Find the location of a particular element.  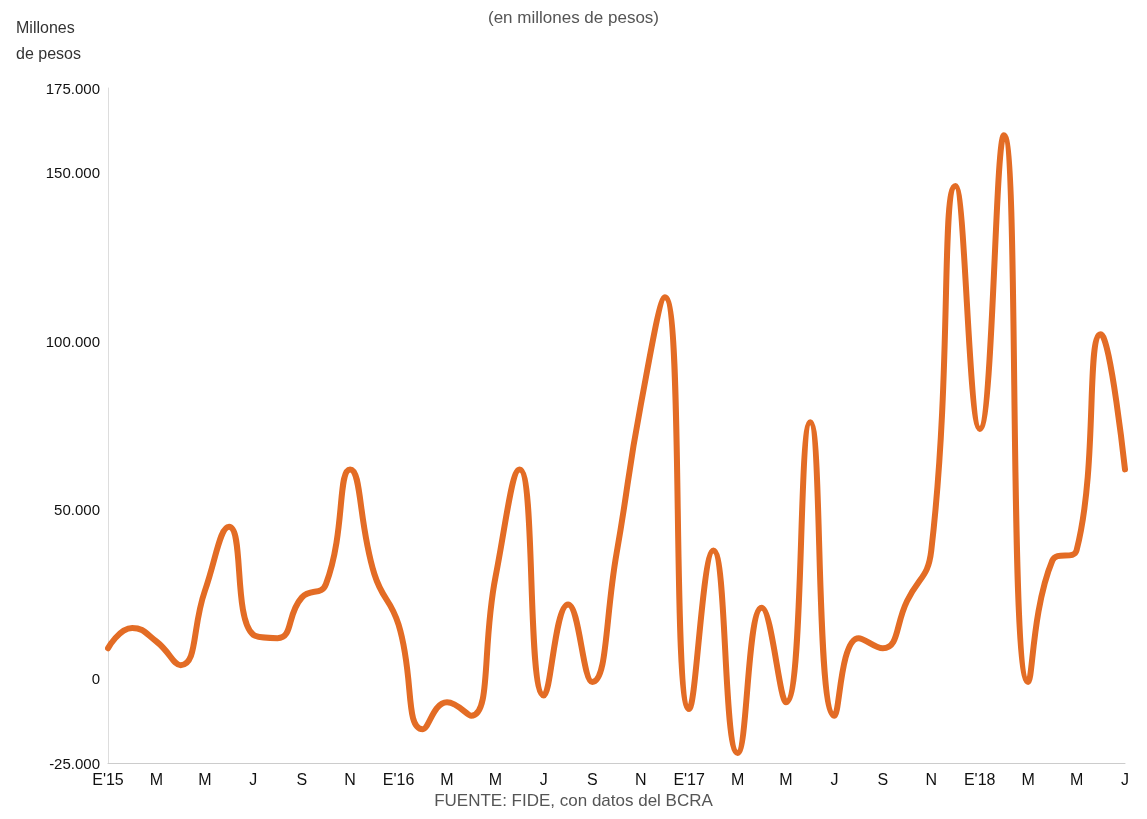

y-tick-label: -25.000 is located at coordinates (74, 763).